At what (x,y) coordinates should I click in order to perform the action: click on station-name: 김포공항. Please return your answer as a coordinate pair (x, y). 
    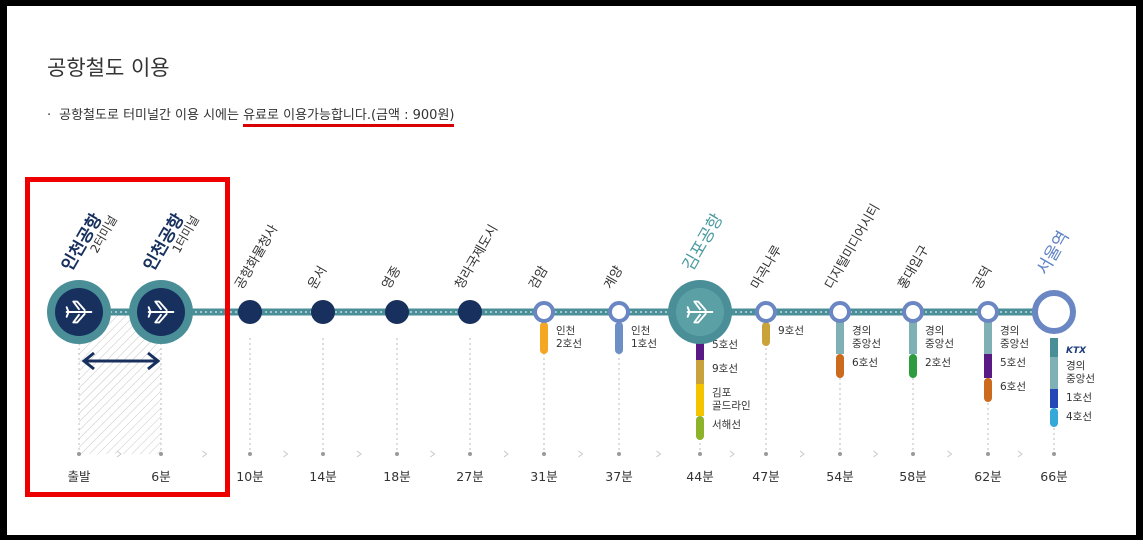
    Looking at the image, I should click on (703, 242).